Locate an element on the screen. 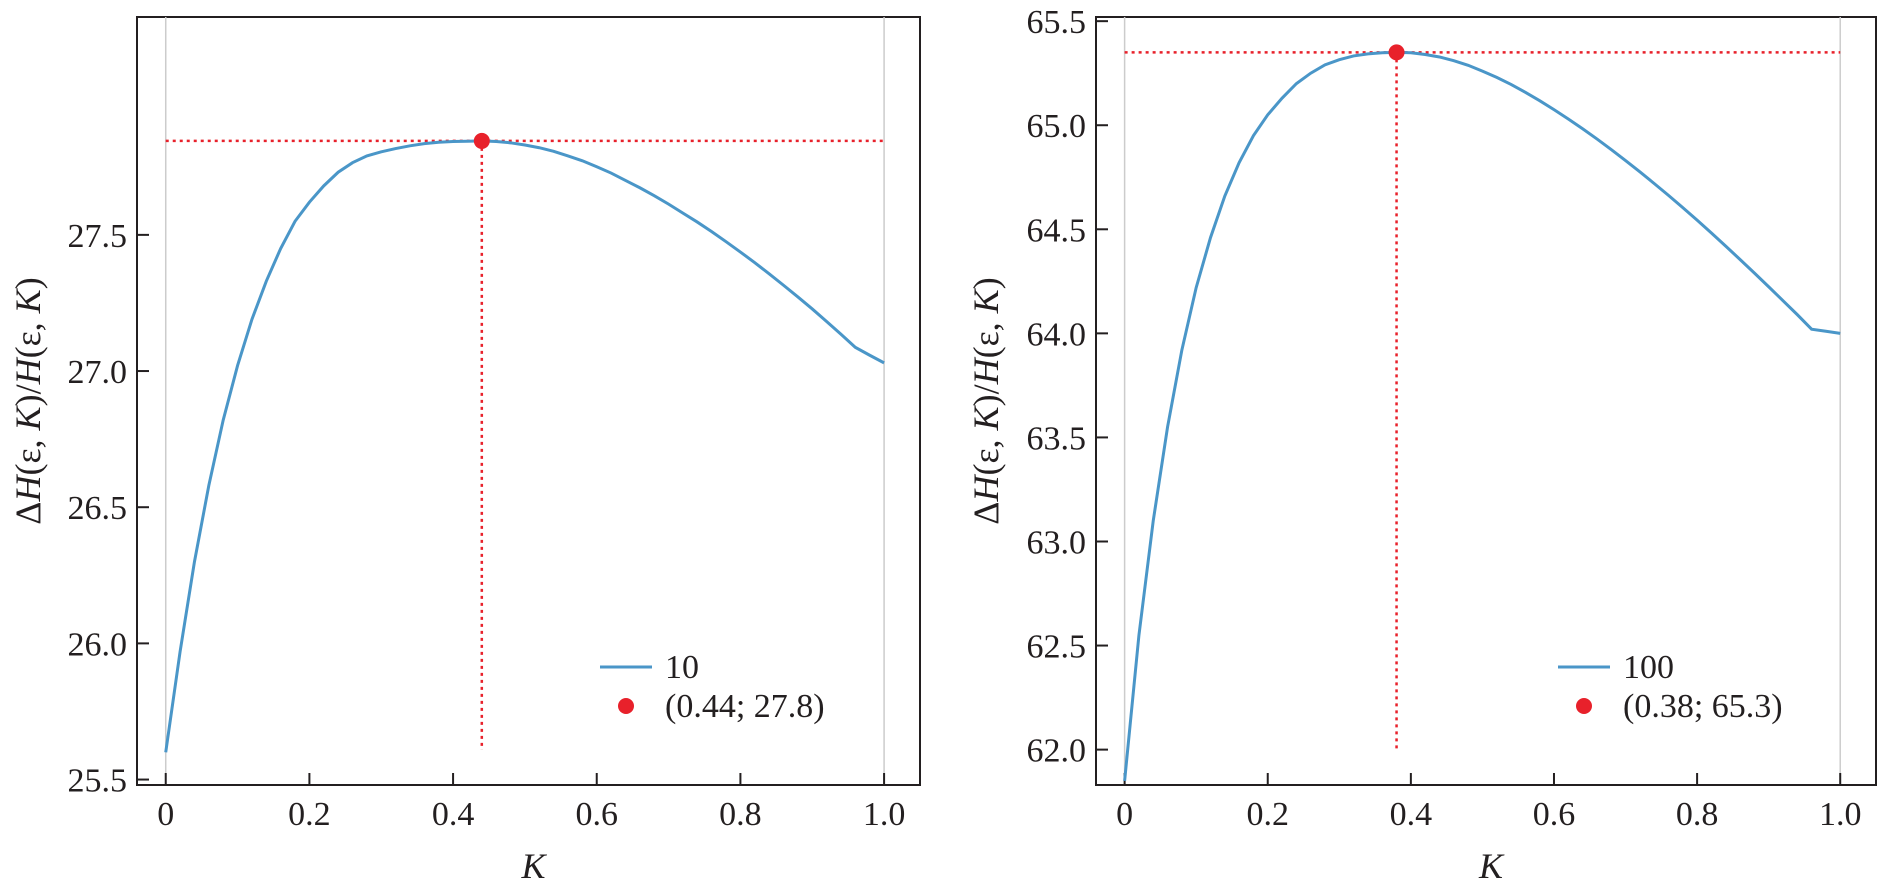 This screenshot has height=888, width=1880. y-tick-label: 64.5 is located at coordinates (1057, 230).